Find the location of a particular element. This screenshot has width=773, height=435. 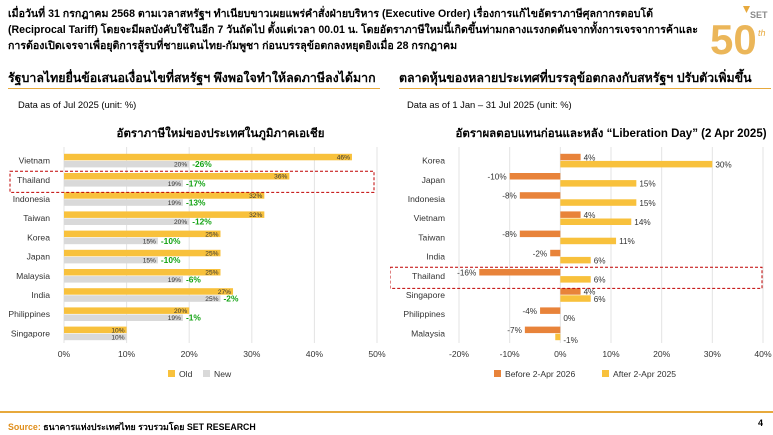

right-category-label-singapore: Singapore is located at coordinates (425, 295).